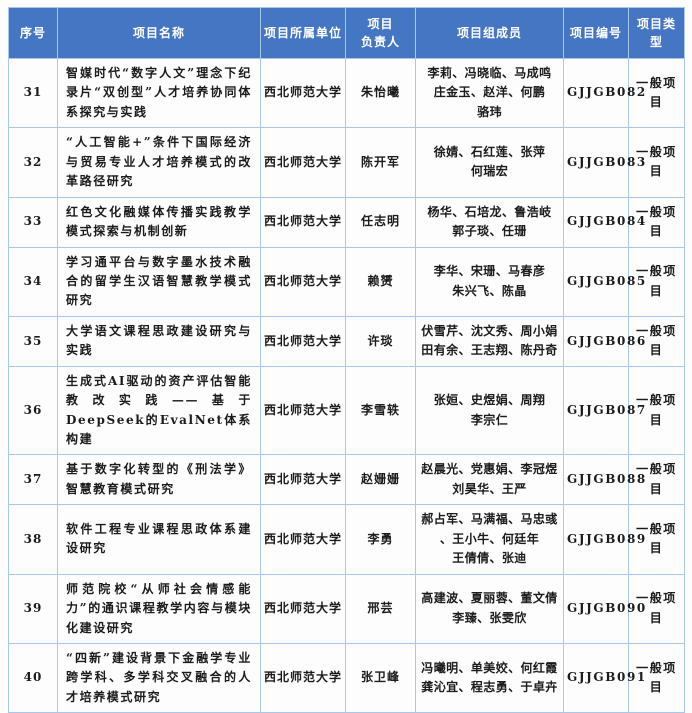  Describe the element at coordinates (604, 162) in the screenshot. I see `cell-project-code: GJJGB083` at that location.